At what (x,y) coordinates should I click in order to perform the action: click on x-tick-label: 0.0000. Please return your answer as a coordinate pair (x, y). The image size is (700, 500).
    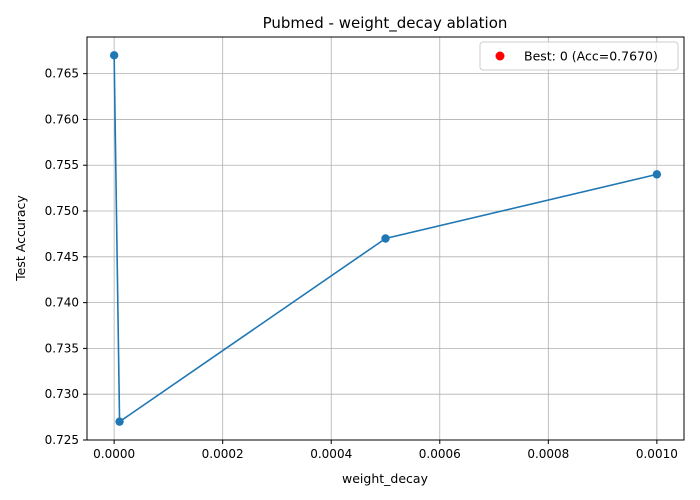
    Looking at the image, I should click on (114, 454).